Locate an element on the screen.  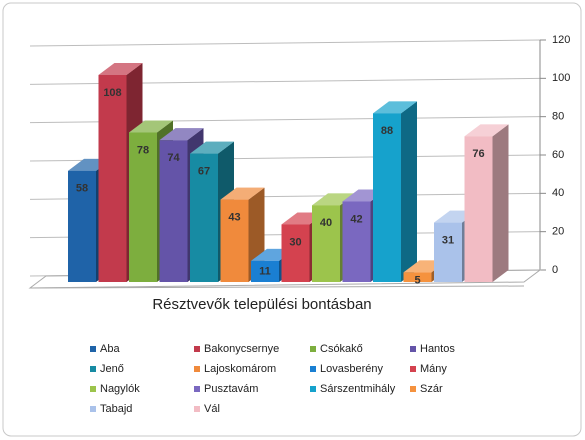
legend-label: Pusztavám is located at coordinates (231, 389).